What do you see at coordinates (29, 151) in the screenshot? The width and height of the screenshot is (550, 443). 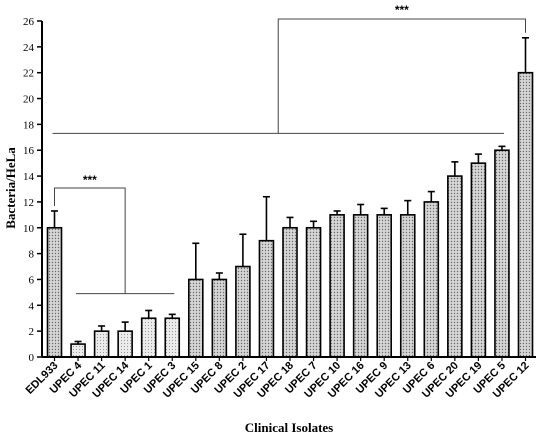 I see `y-tick-label: 16` at bounding box center [29, 151].